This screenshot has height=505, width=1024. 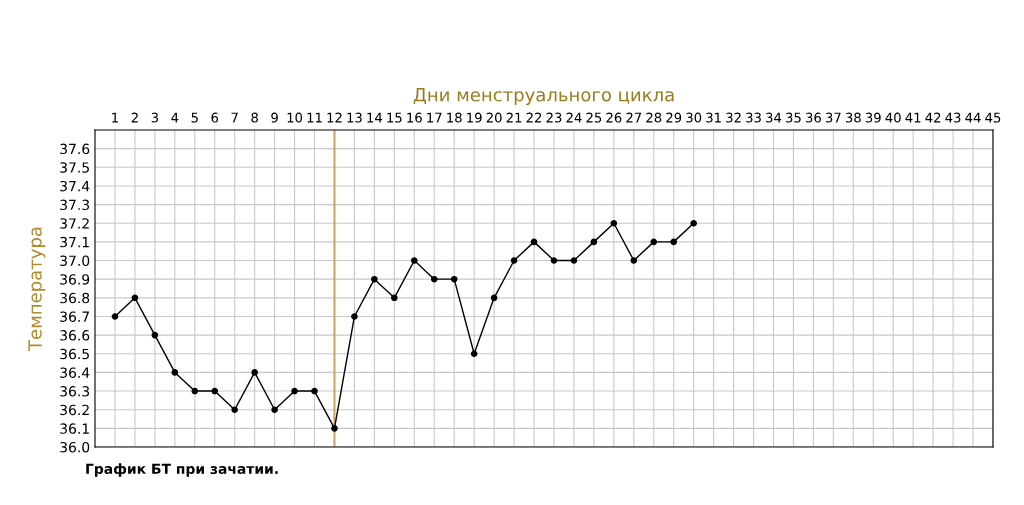 What do you see at coordinates (674, 117) in the screenshot?
I see `x-tick-label: 29` at bounding box center [674, 117].